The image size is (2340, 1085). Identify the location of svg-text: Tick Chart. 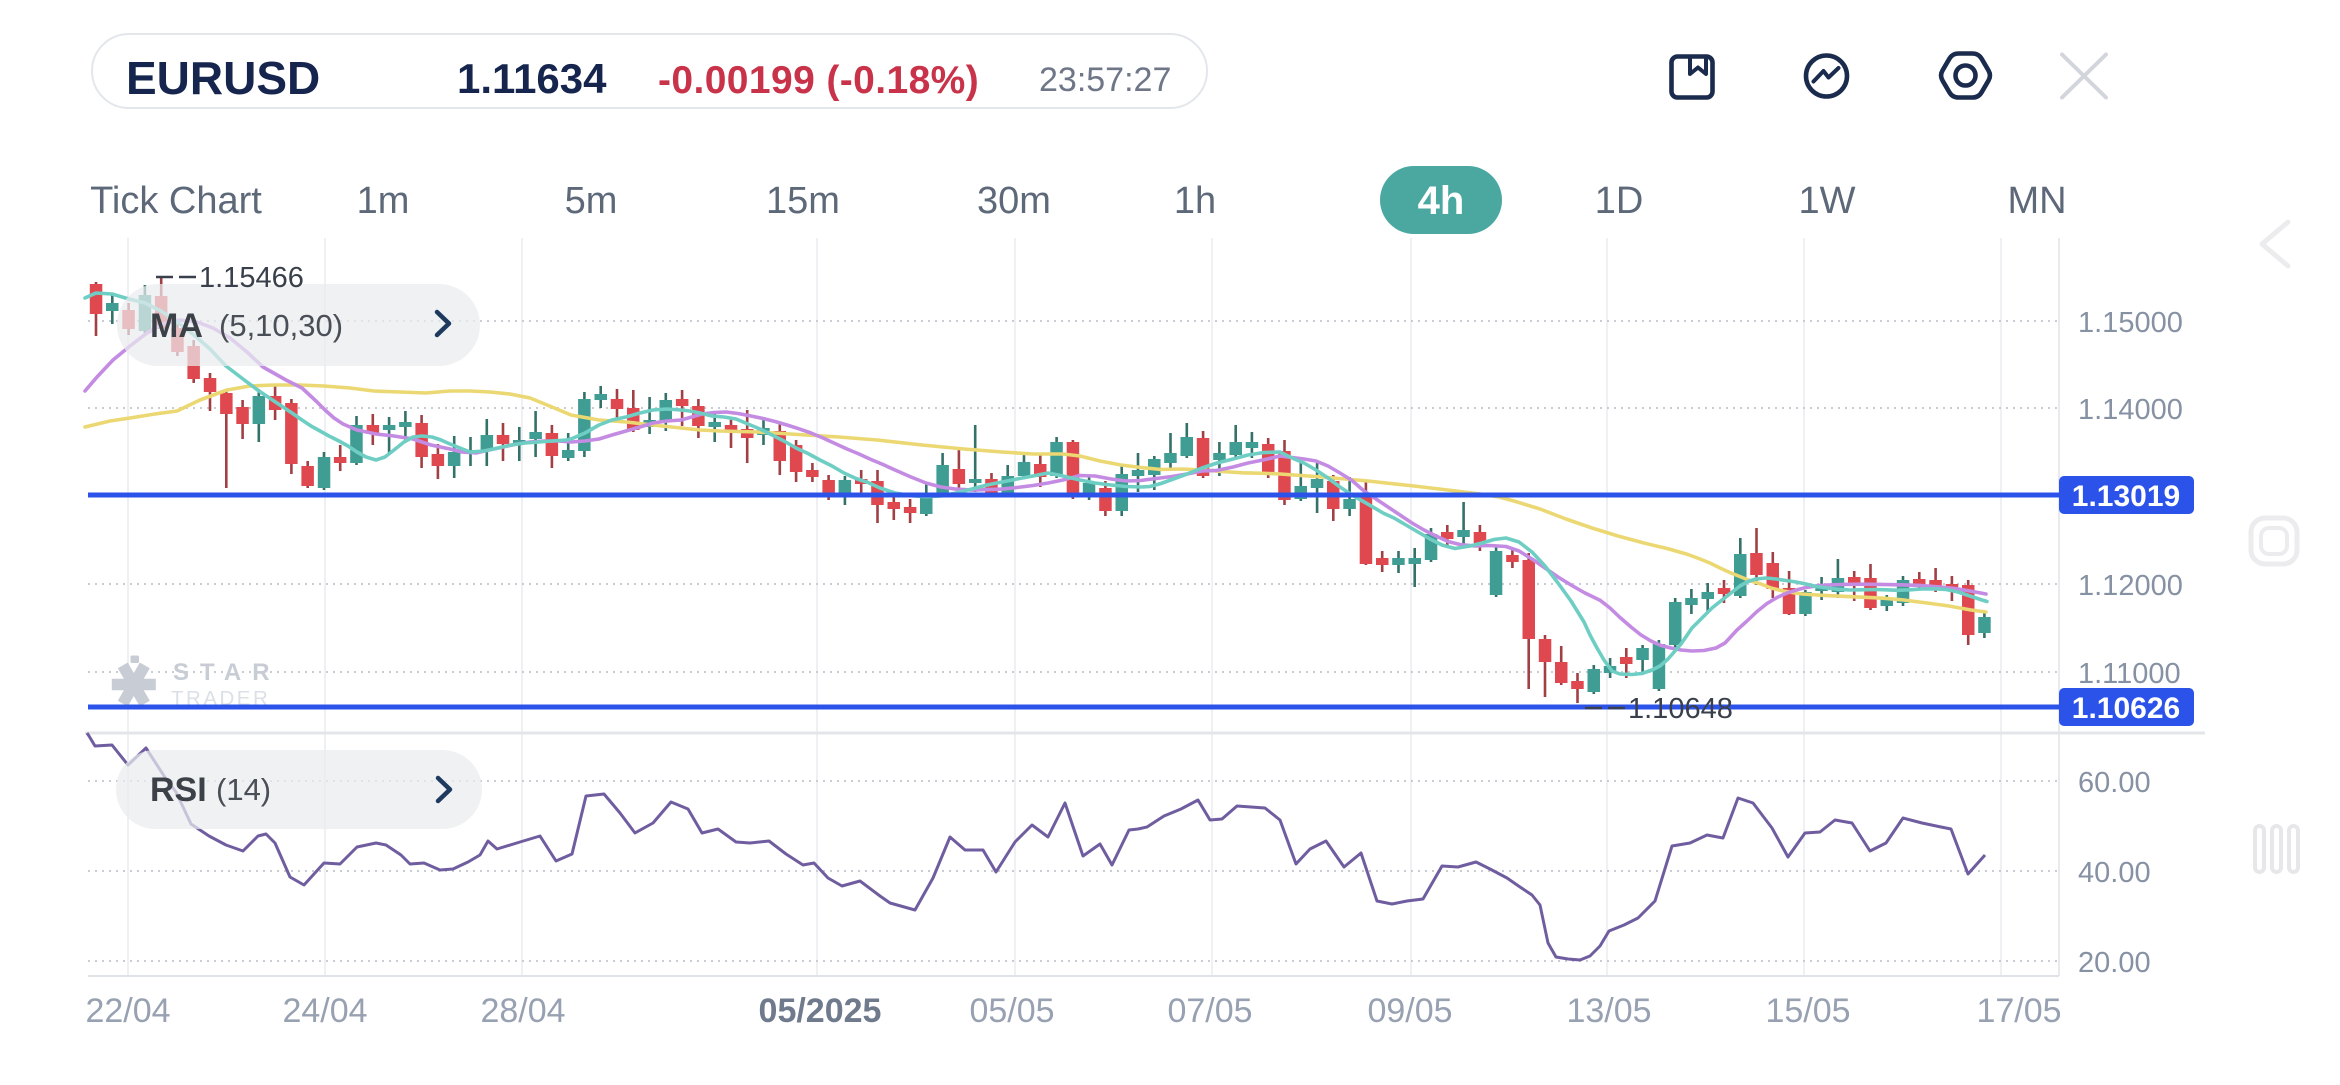
(176, 201).